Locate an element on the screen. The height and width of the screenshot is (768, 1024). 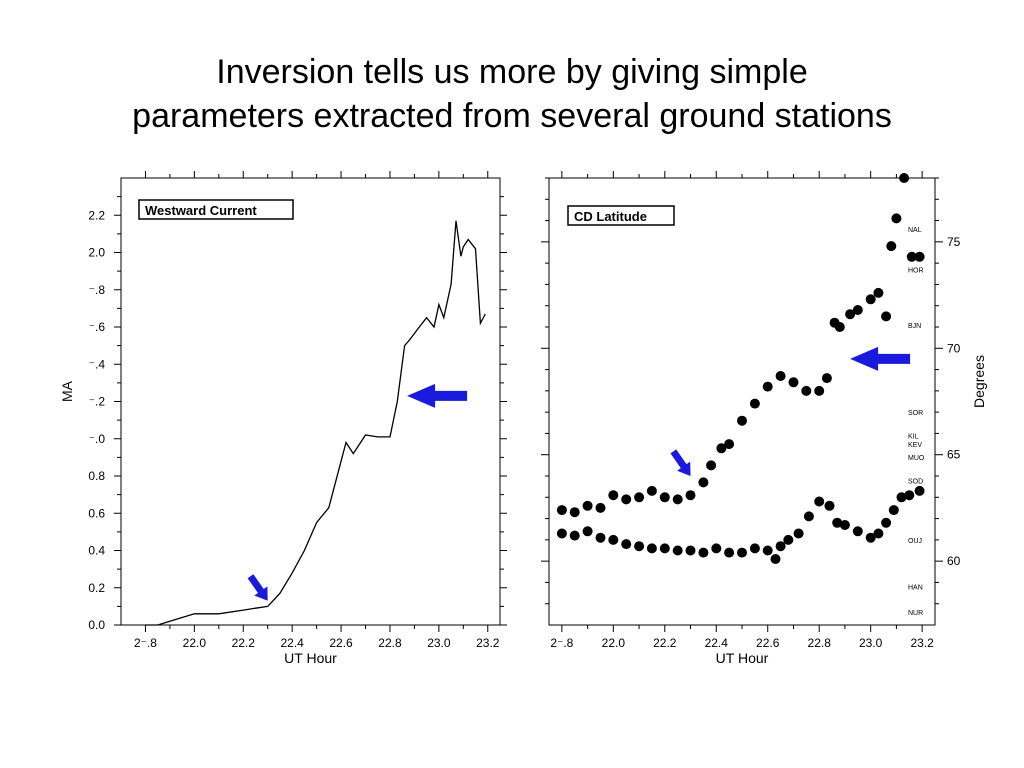
station-label: NUR is located at coordinates (915, 613).